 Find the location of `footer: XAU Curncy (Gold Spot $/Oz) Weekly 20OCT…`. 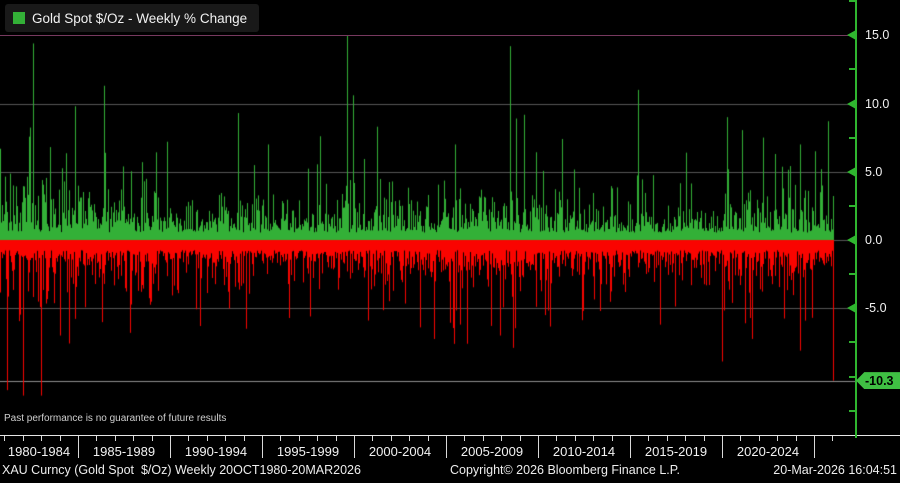

footer: XAU Curncy (Gold Spot $/Oz) Weekly 20OCT… is located at coordinates (450, 473).